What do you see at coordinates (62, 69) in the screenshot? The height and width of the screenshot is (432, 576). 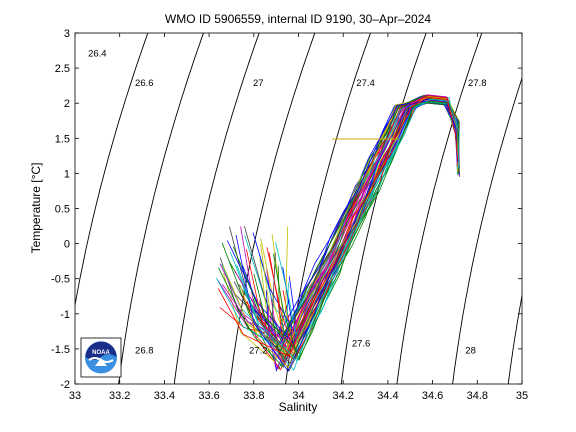 I see `y-tick-label: 2.5` at bounding box center [62, 69].